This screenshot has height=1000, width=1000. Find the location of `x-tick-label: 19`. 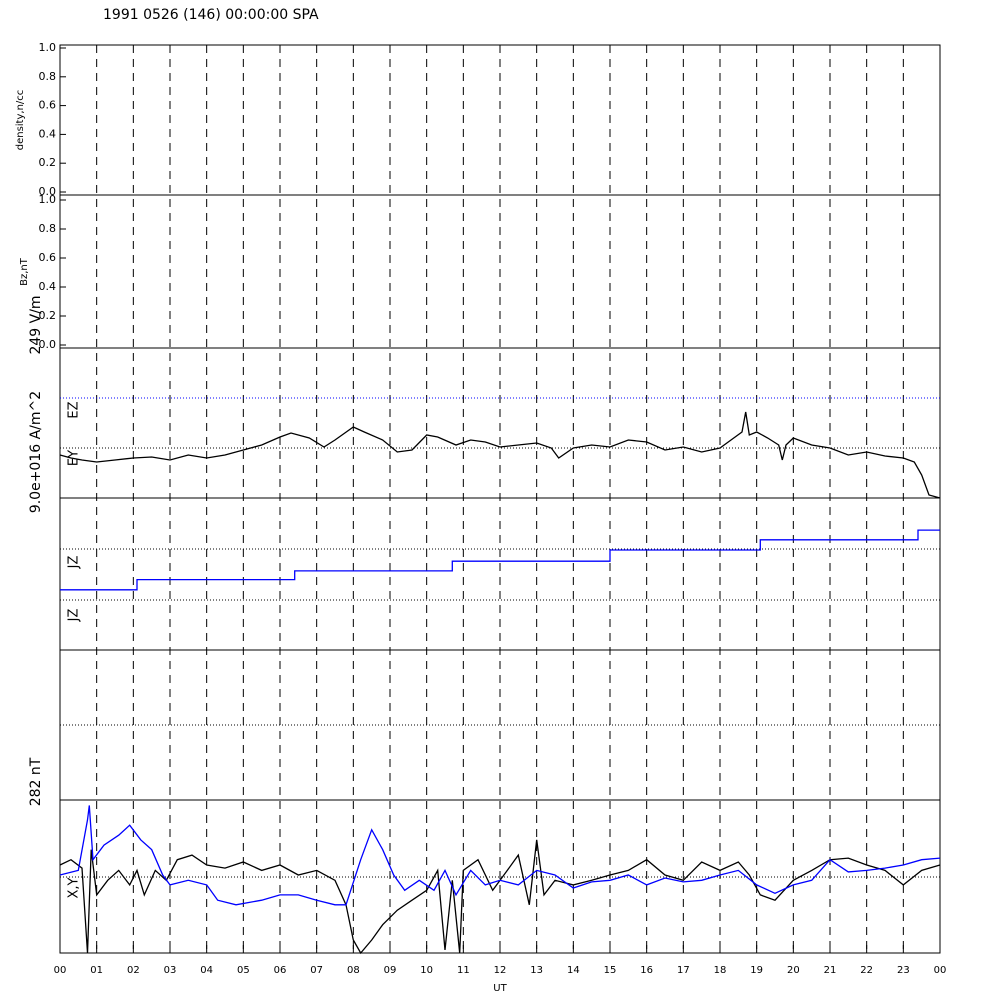

x-tick-label: 19 is located at coordinates (756, 970).